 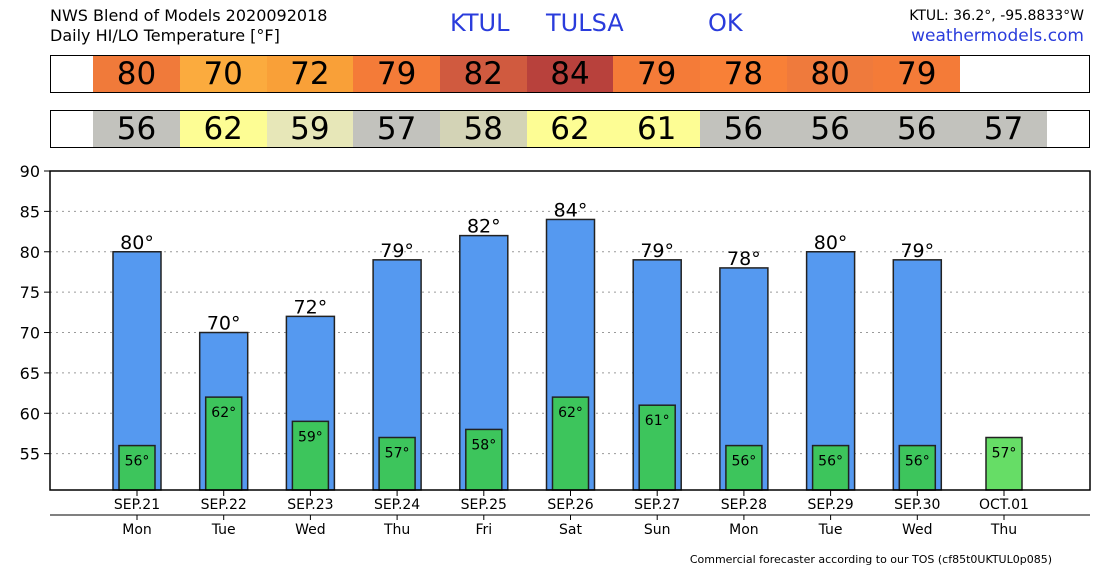 What do you see at coordinates (917, 505) in the screenshot?
I see `x-tick-label-date: SEP.30` at bounding box center [917, 505].